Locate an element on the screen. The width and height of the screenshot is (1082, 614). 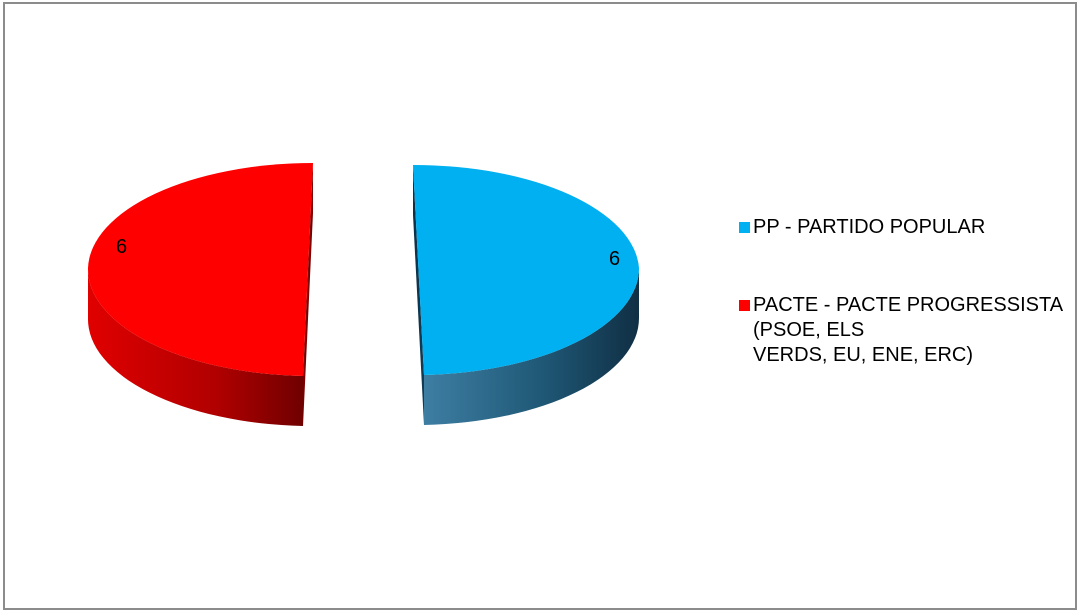
data-label-pacte: 6 is located at coordinates (121, 247).